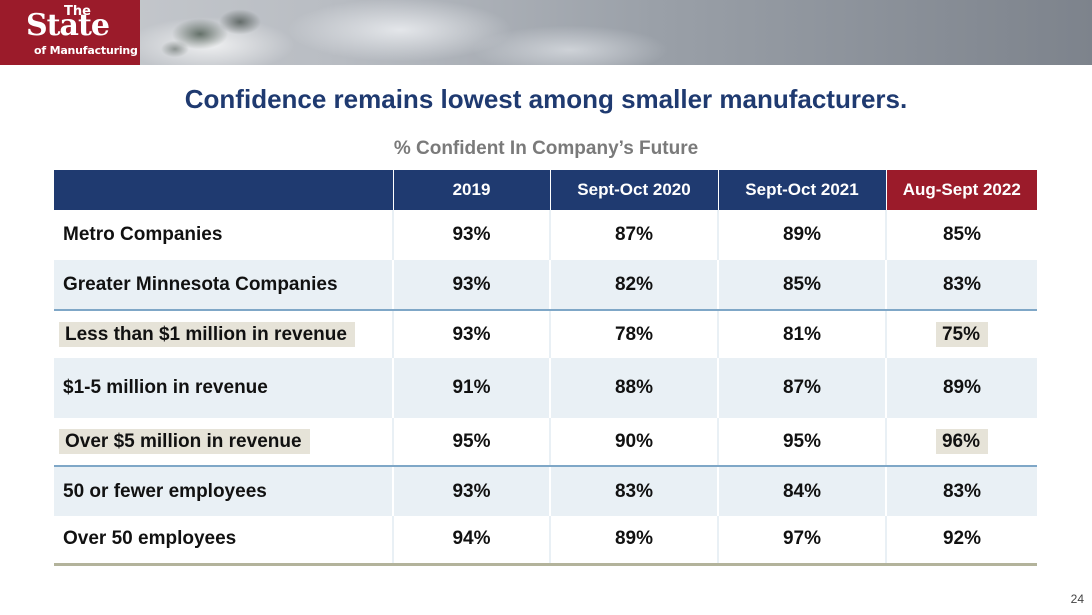 The height and width of the screenshot is (615, 1092). Describe the element at coordinates (77, 11) in the screenshot. I see `logo-text-the: The` at that location.